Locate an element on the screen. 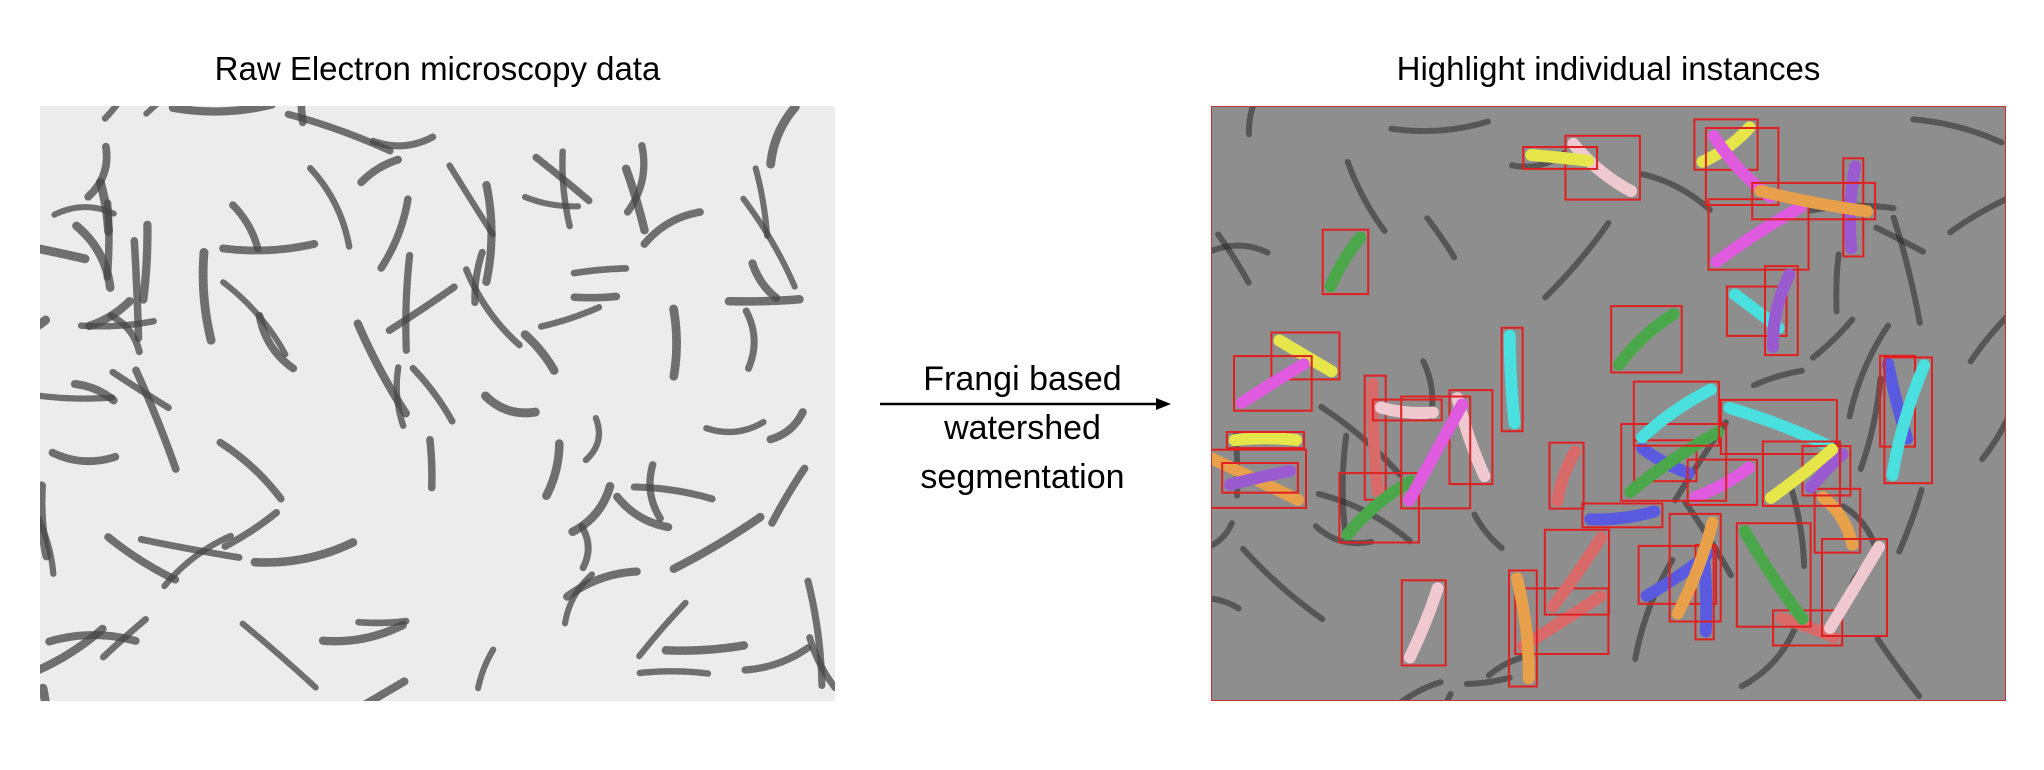 Image resolution: width=2044 pixels, height=770 pixels. process-arrow is located at coordinates (1025, 404).